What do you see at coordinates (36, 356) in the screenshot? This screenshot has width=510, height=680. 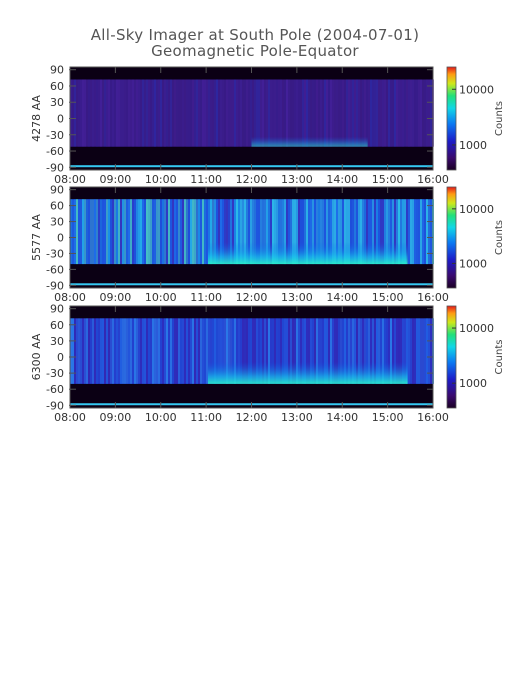 I see `y-axis-label: 6300 AA` at bounding box center [36, 356].